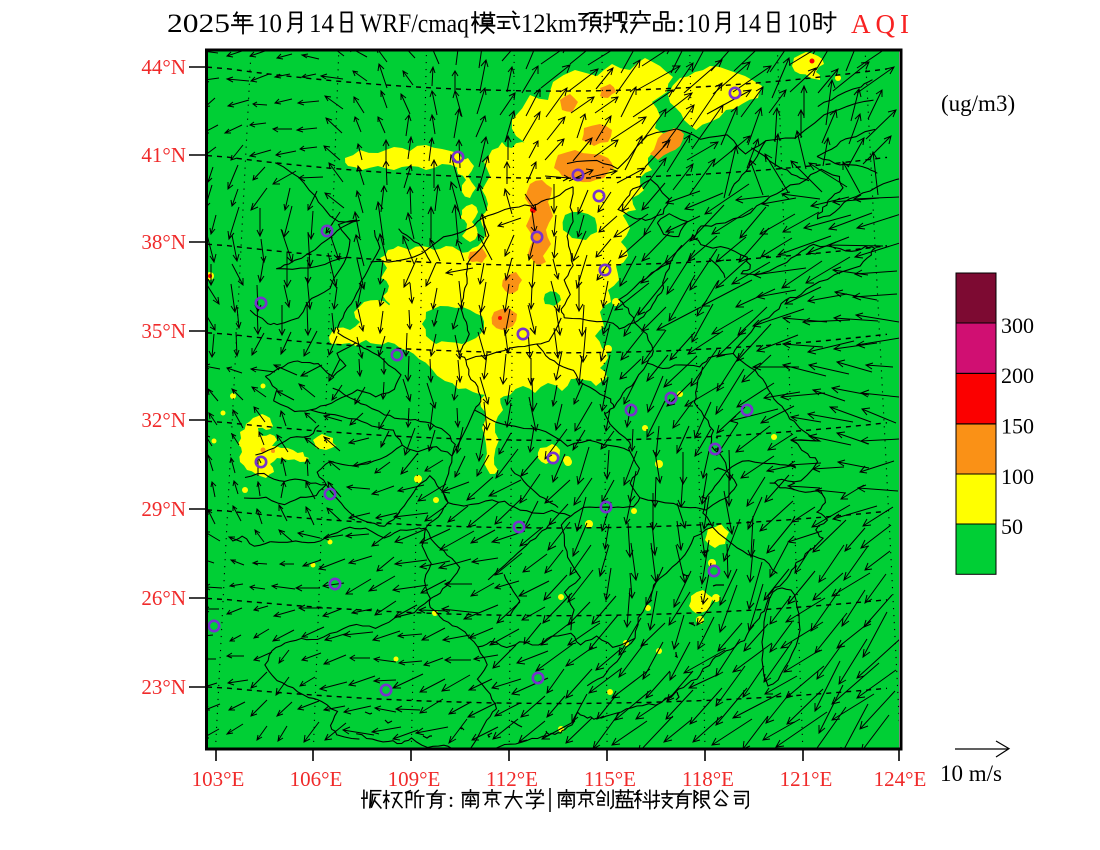 Image resolution: width=1100 pixels, height=850 pixels. What do you see at coordinates (218, 779) in the screenshot?
I see `svg-text: 103°E` at bounding box center [218, 779].